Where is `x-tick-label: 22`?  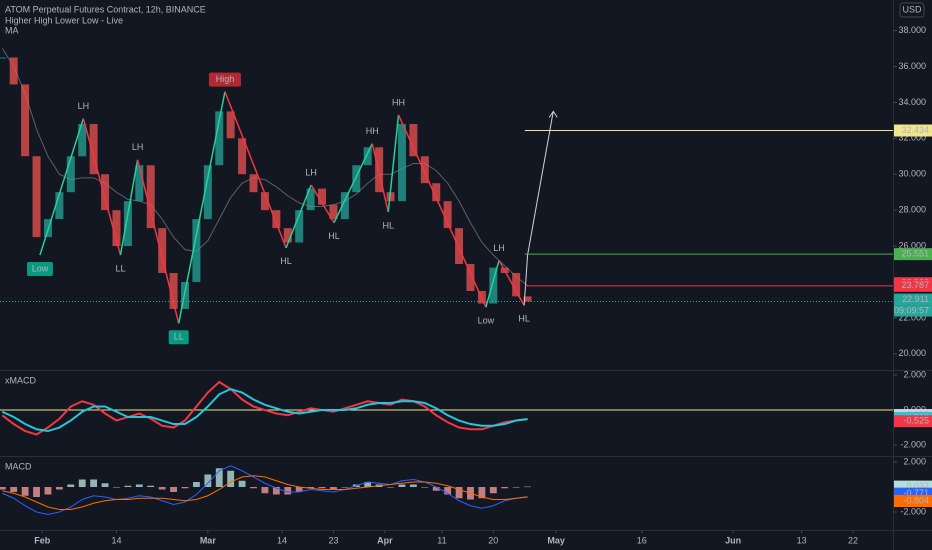 x-tick-label: 22 is located at coordinates (853, 540).